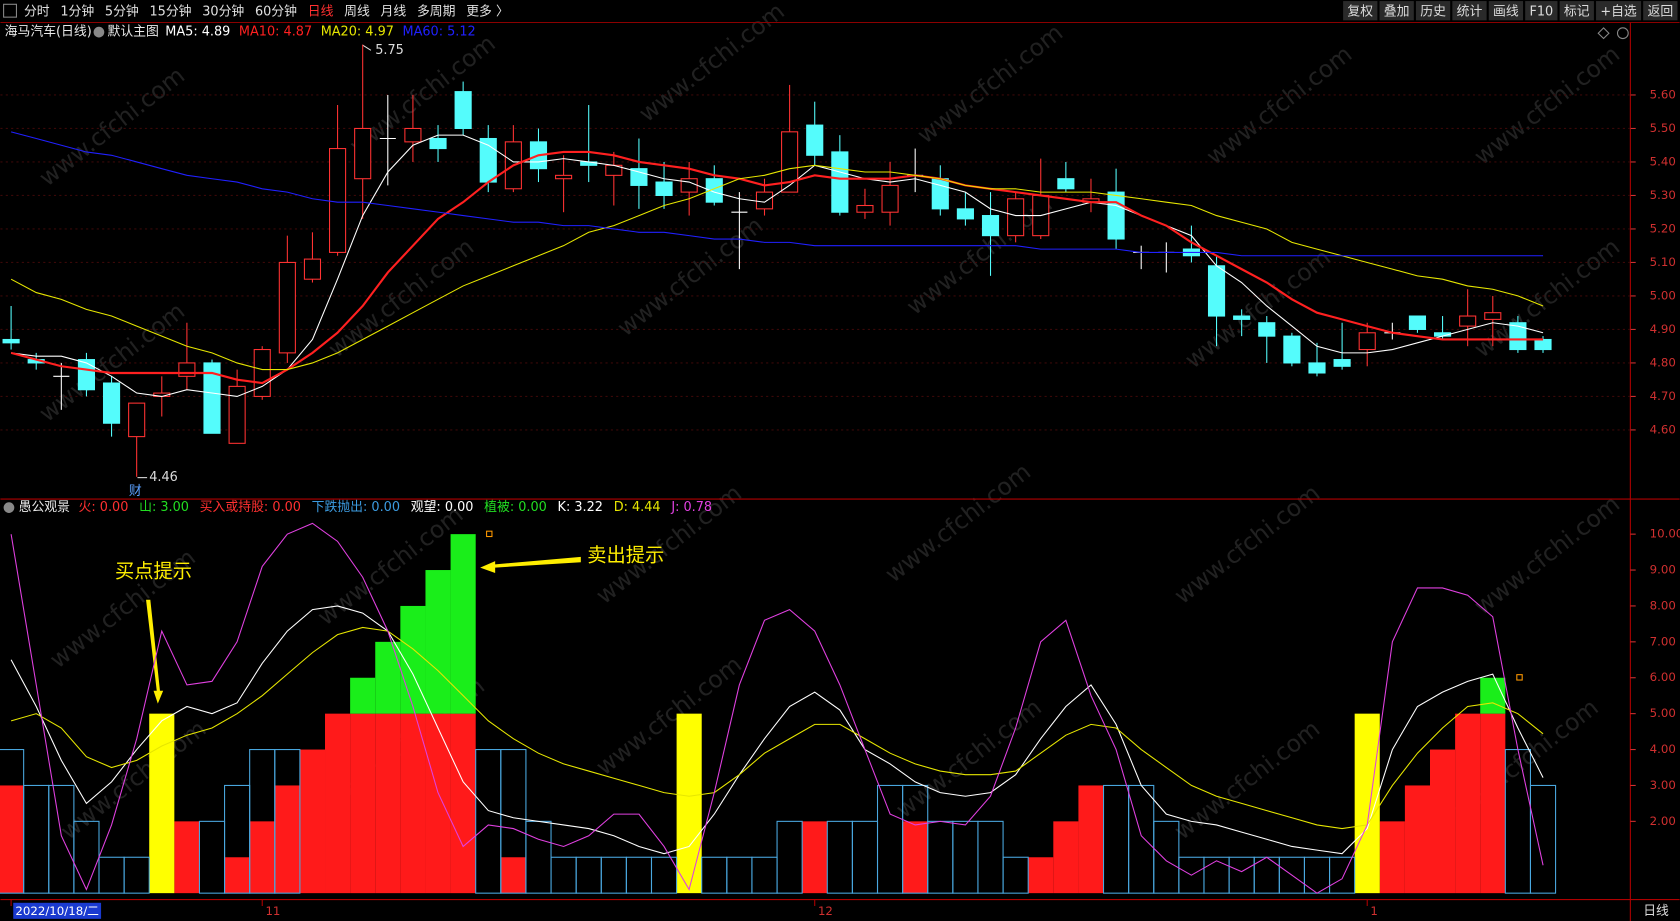  Describe the element at coordinates (436, 11) in the screenshot. I see `period-tab: 多周期` at that location.